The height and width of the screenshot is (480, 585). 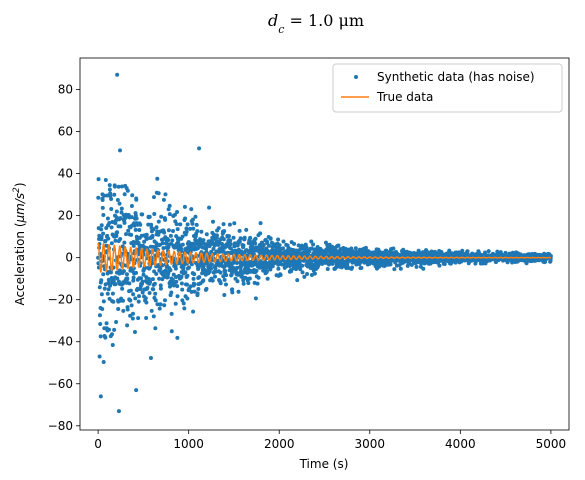 What do you see at coordinates (370, 444) in the screenshot?
I see `x-tick-label: 3000` at bounding box center [370, 444].